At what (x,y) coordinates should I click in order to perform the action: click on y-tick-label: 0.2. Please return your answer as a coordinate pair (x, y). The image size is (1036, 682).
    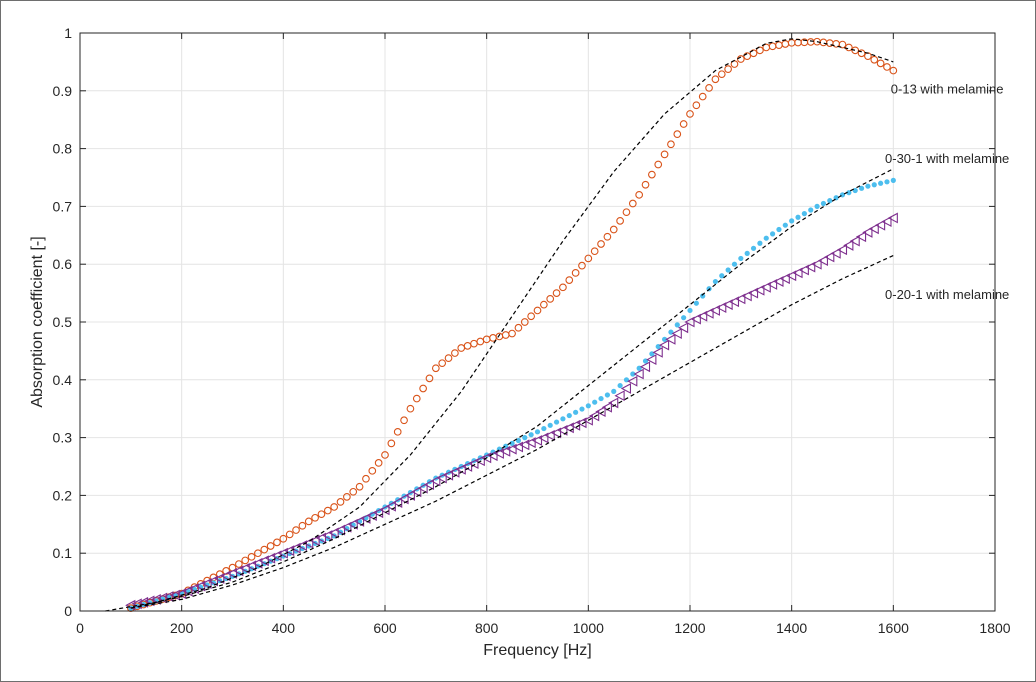
    Looking at the image, I should click on (63, 495).